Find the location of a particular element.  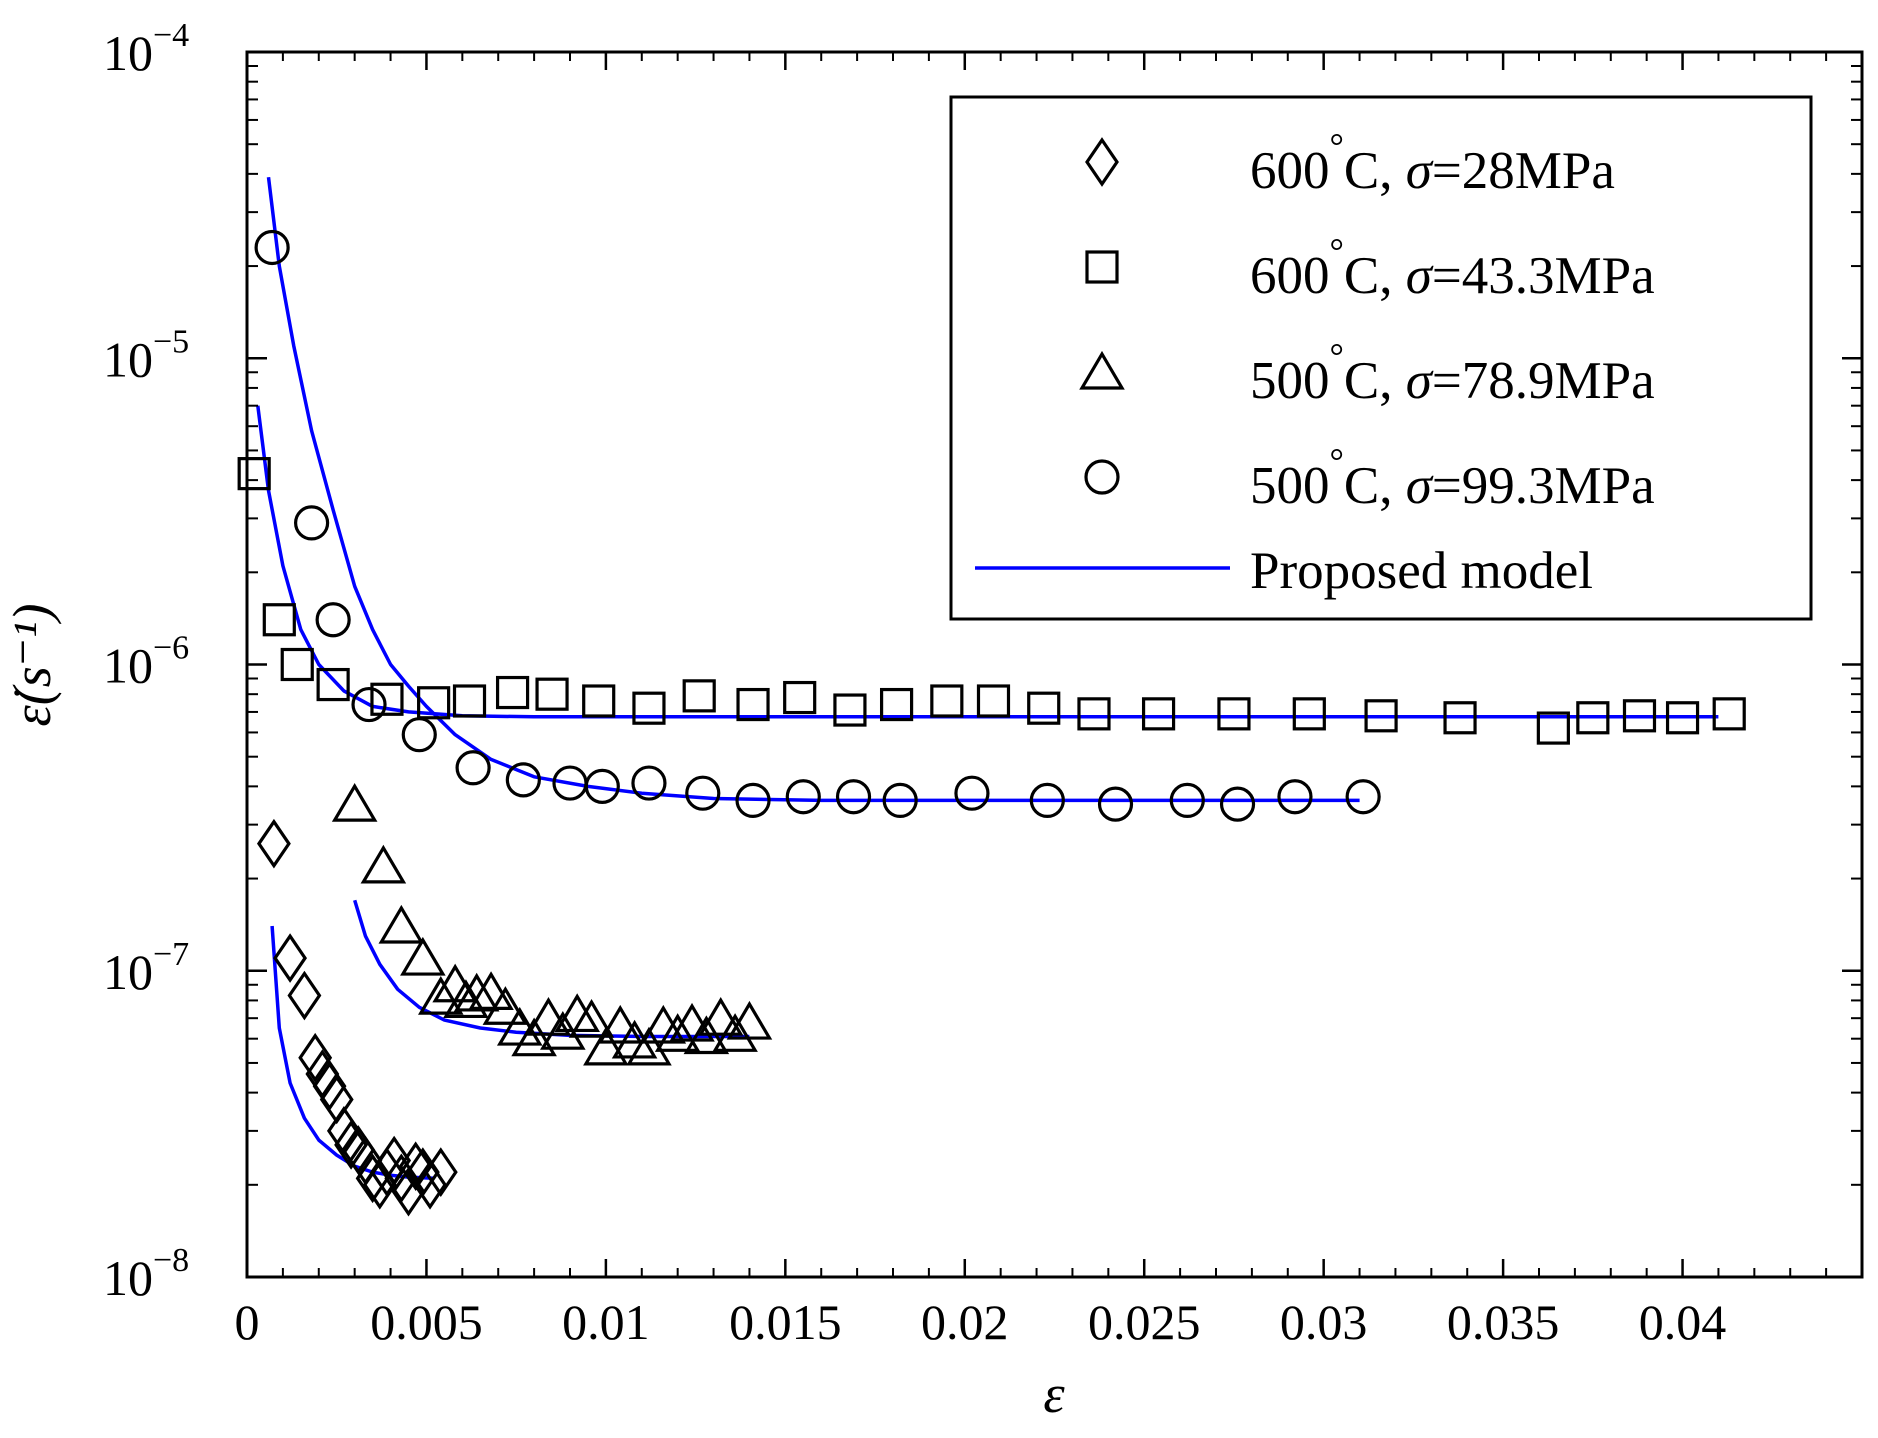

legend-marker-square is located at coordinates (1102, 267).